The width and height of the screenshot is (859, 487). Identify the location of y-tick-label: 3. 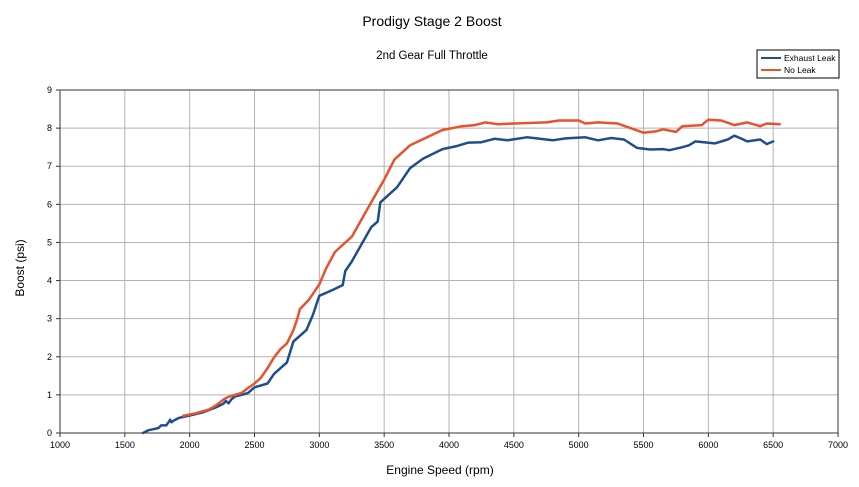
(49, 319).